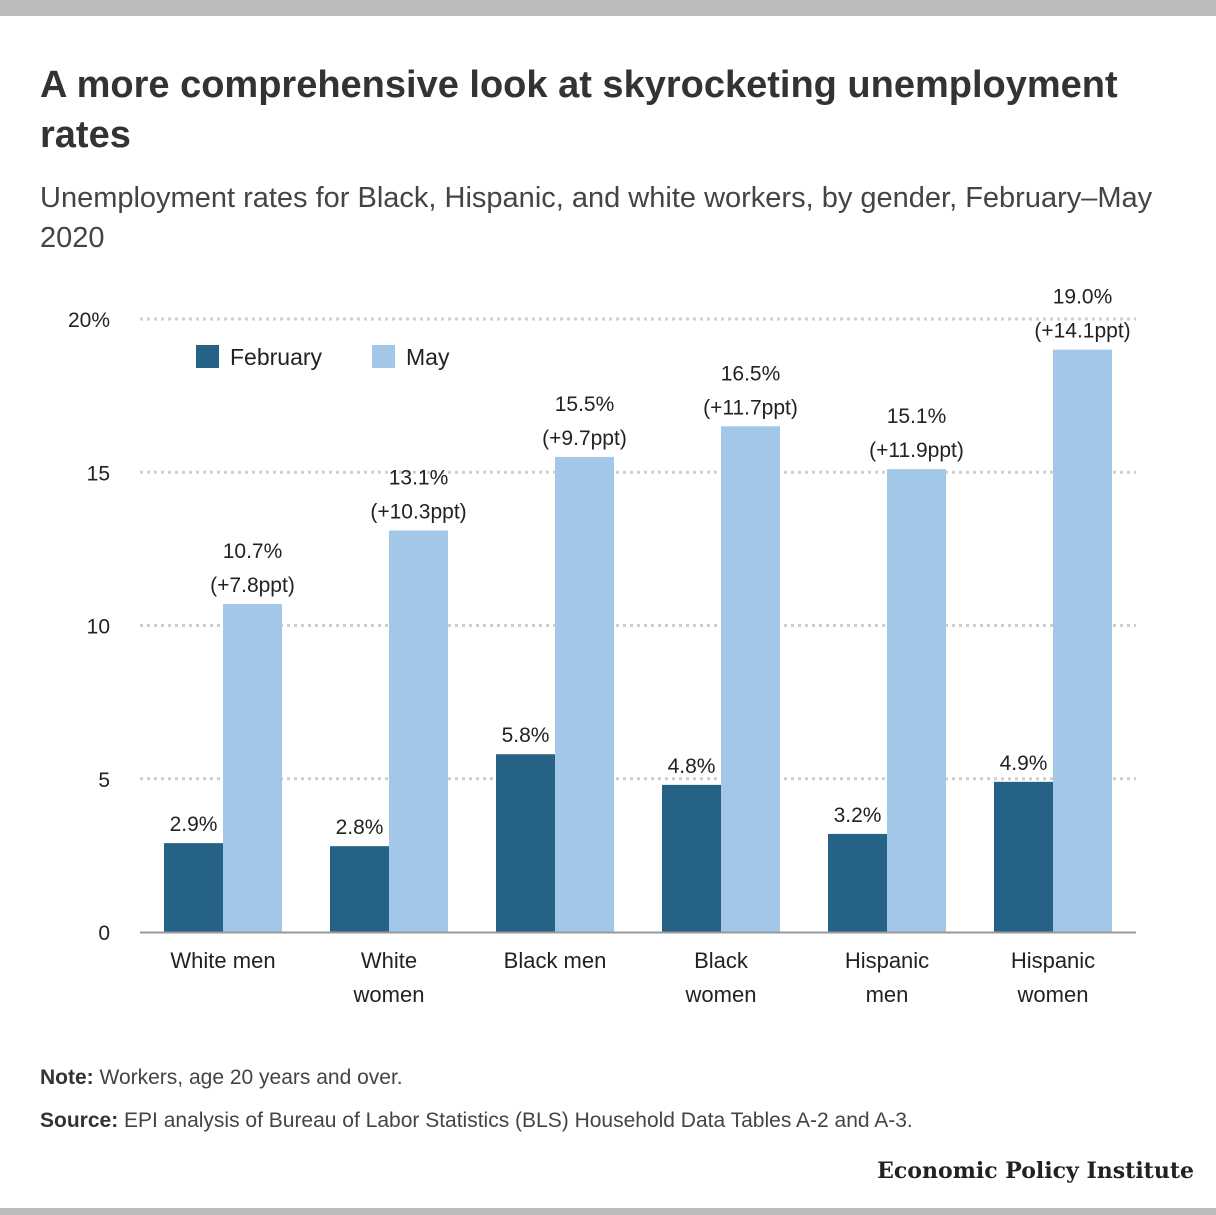  Describe the element at coordinates (98, 473) in the screenshot. I see `y-tick-label: 15` at that location.